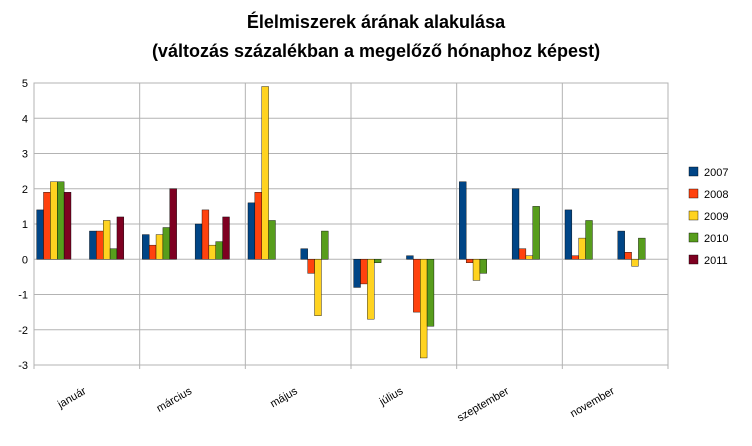 This screenshot has height=446, width=752. What do you see at coordinates (251, 231) in the screenshot?
I see `bar-2007-május` at bounding box center [251, 231].